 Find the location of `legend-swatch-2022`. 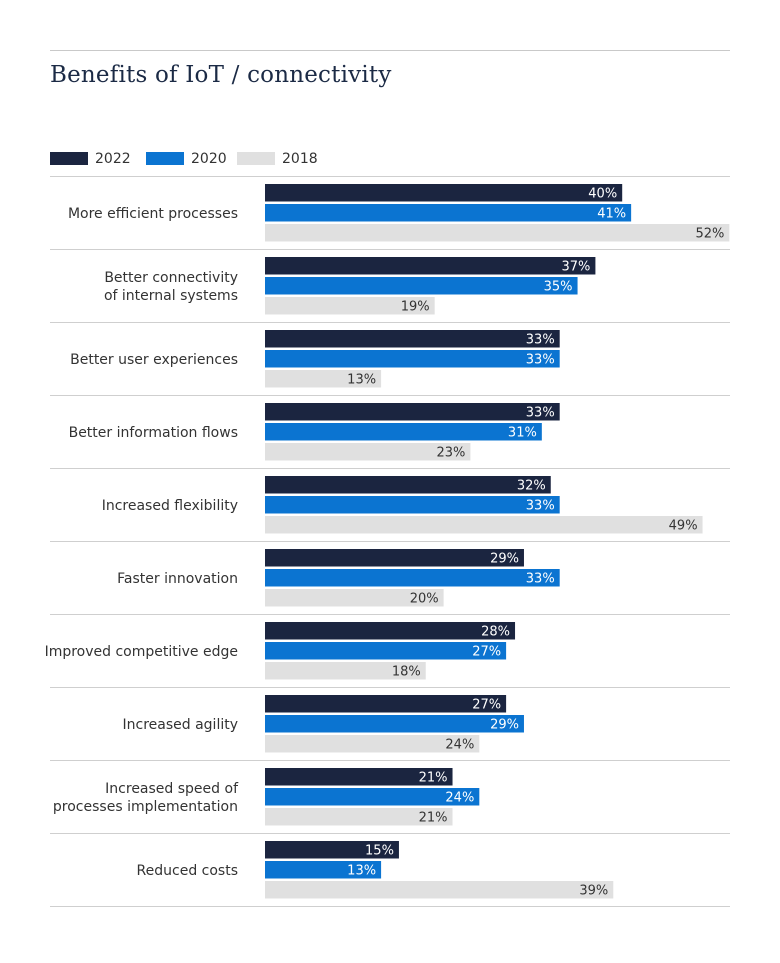

legend-swatch-2022 is located at coordinates (69, 158).